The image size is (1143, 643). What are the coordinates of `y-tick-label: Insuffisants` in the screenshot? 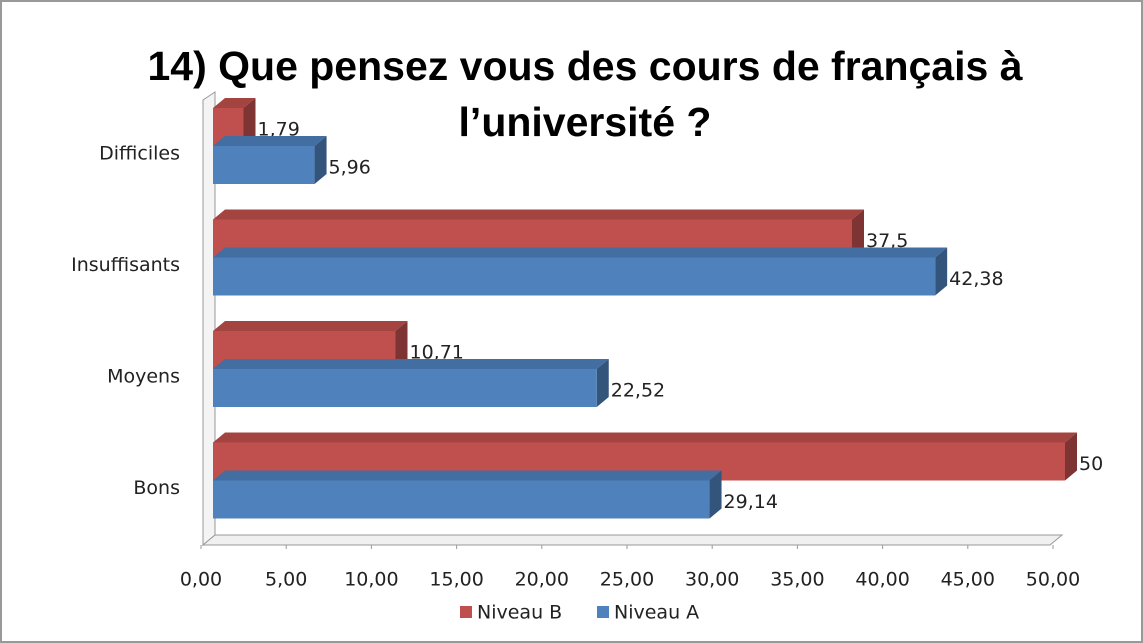 It's located at (125, 265).